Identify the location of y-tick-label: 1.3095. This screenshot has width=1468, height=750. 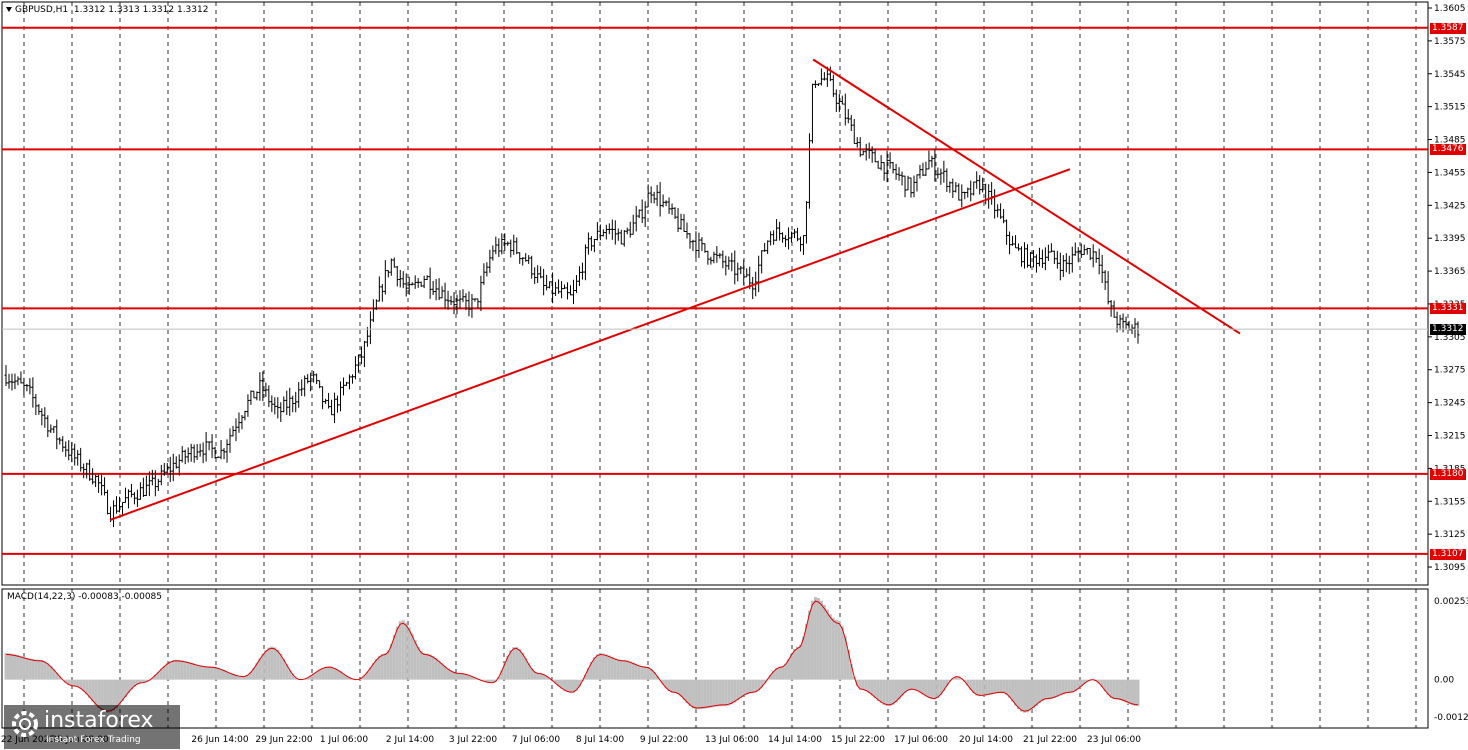
(1450, 568).